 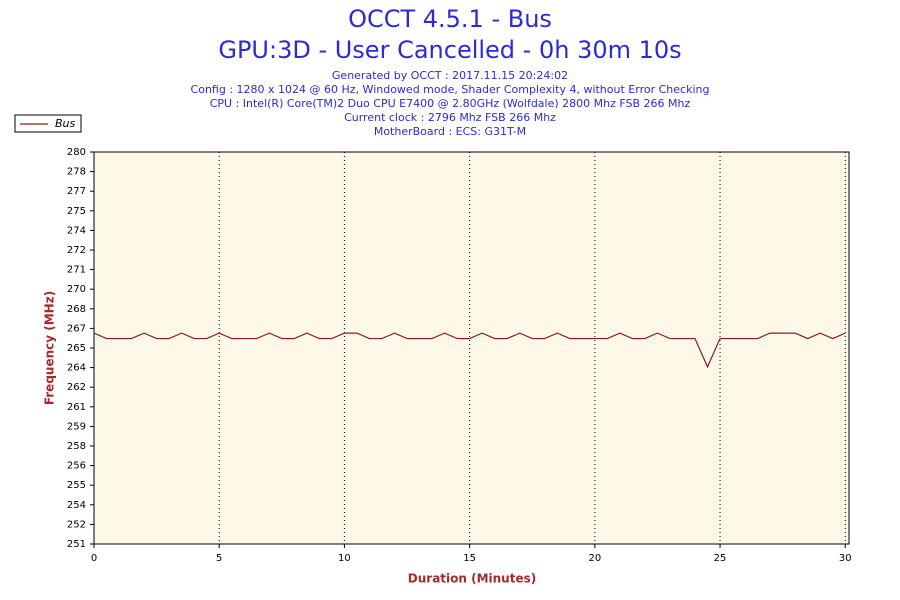 What do you see at coordinates (594, 558) in the screenshot?
I see `x-tick-label: 20` at bounding box center [594, 558].